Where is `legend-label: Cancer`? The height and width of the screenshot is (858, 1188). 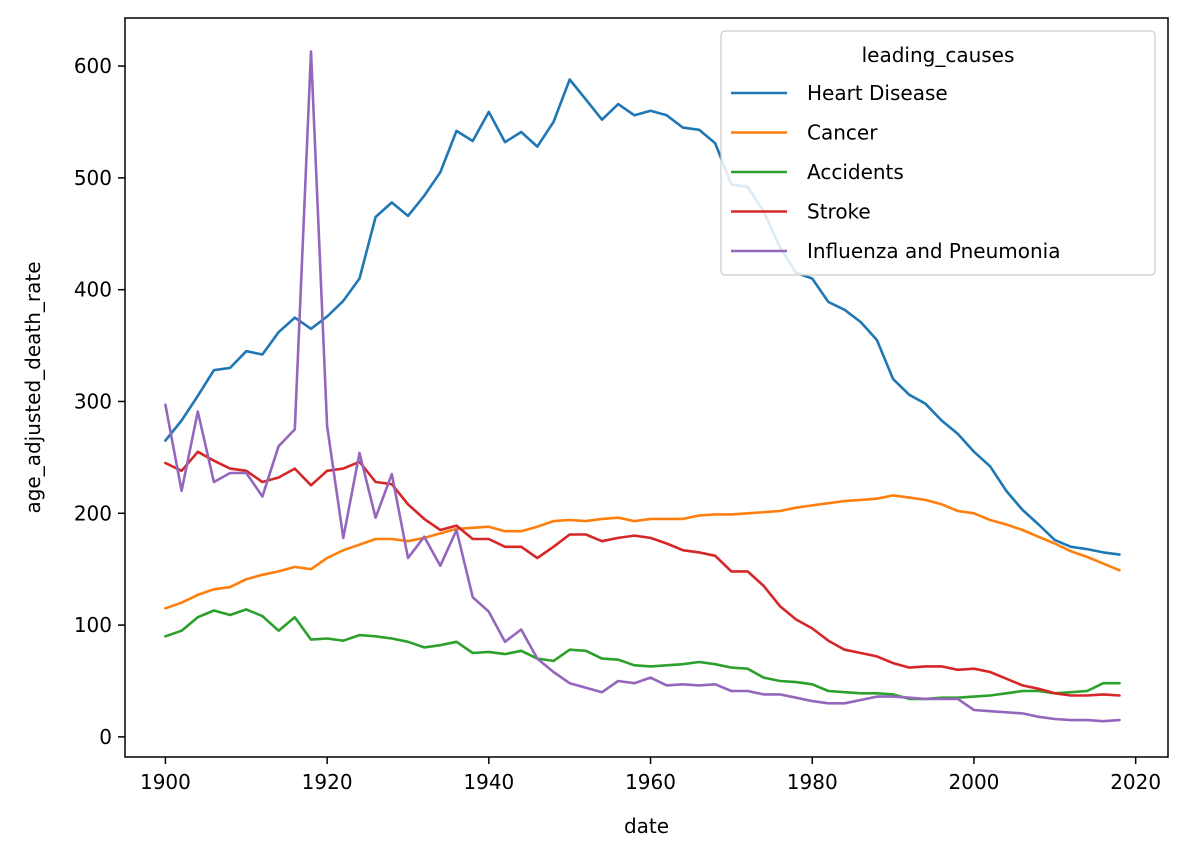 legend-label: Cancer is located at coordinates (842, 133).